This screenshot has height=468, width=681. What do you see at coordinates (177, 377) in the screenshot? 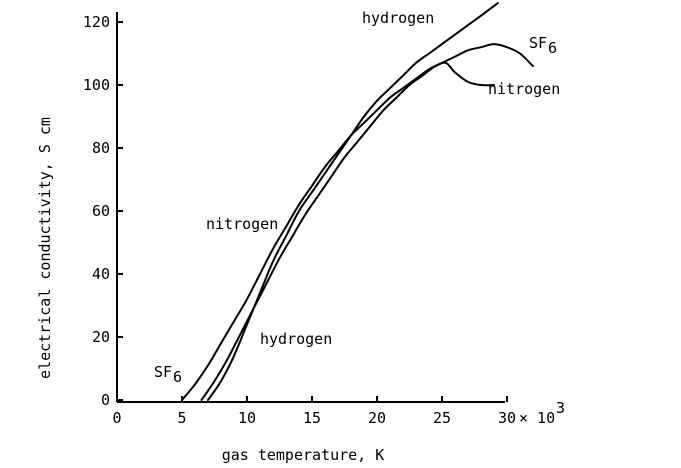
I see `series-label-sf6-start-subscript: 6` at bounding box center [177, 377].